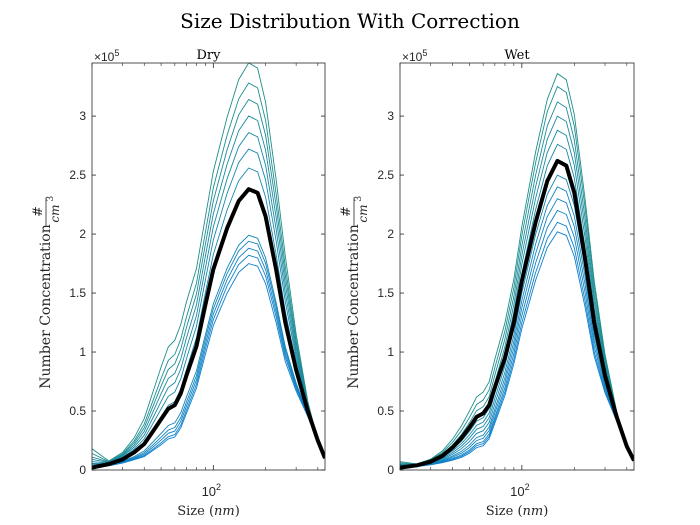 Image resolution: width=700 pixels, height=525 pixels. Describe the element at coordinates (517, 55) in the screenshot. I see `panel-title: Wet` at that location.